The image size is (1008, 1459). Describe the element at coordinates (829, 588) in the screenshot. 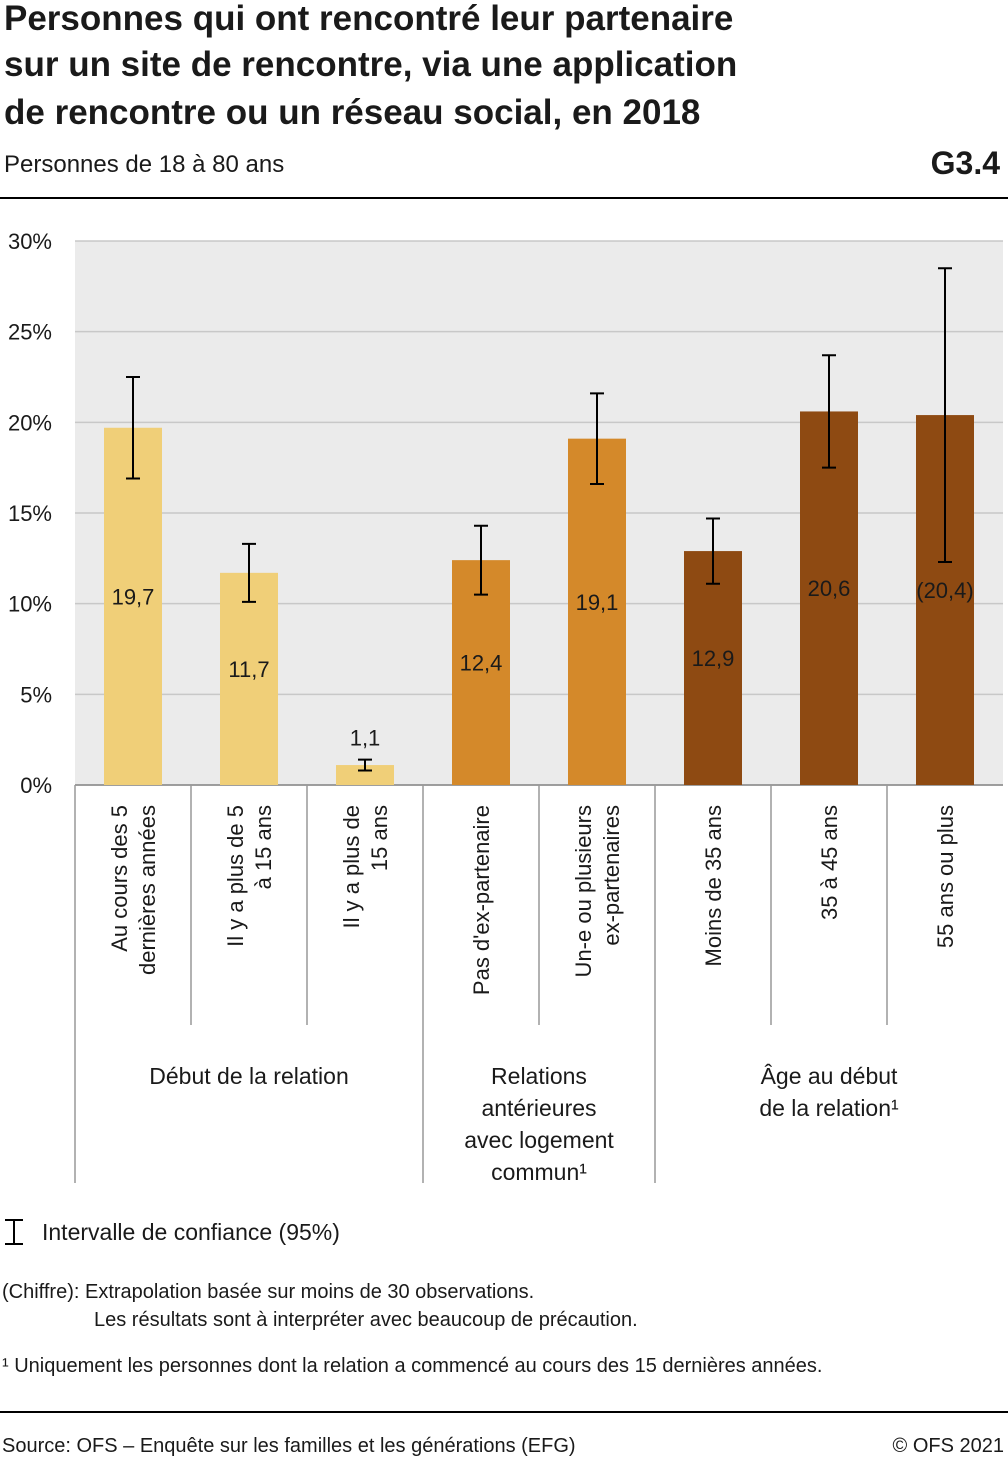

I see `value-label: 20,6` at that location.